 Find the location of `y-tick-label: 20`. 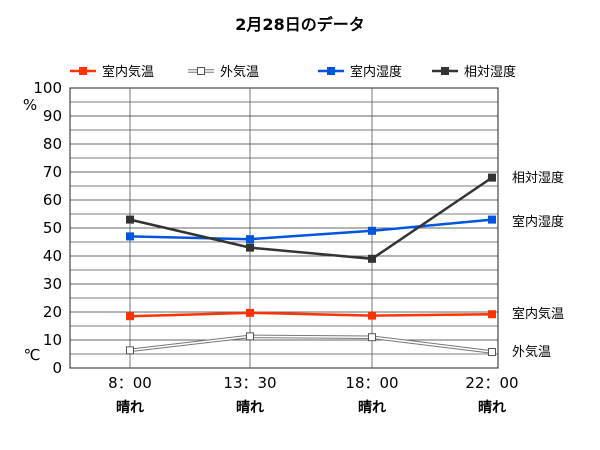

y-tick-label: 20 is located at coordinates (52, 312).